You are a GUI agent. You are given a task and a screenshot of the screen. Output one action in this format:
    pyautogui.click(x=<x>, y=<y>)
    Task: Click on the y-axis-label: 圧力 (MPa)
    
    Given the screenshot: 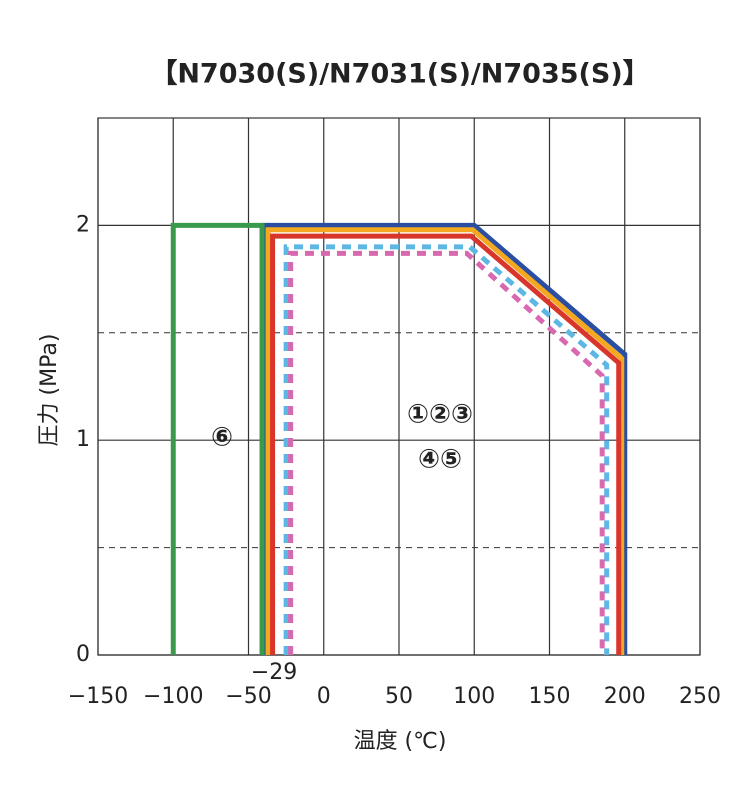 What is the action you would take?
    pyautogui.click(x=49, y=390)
    